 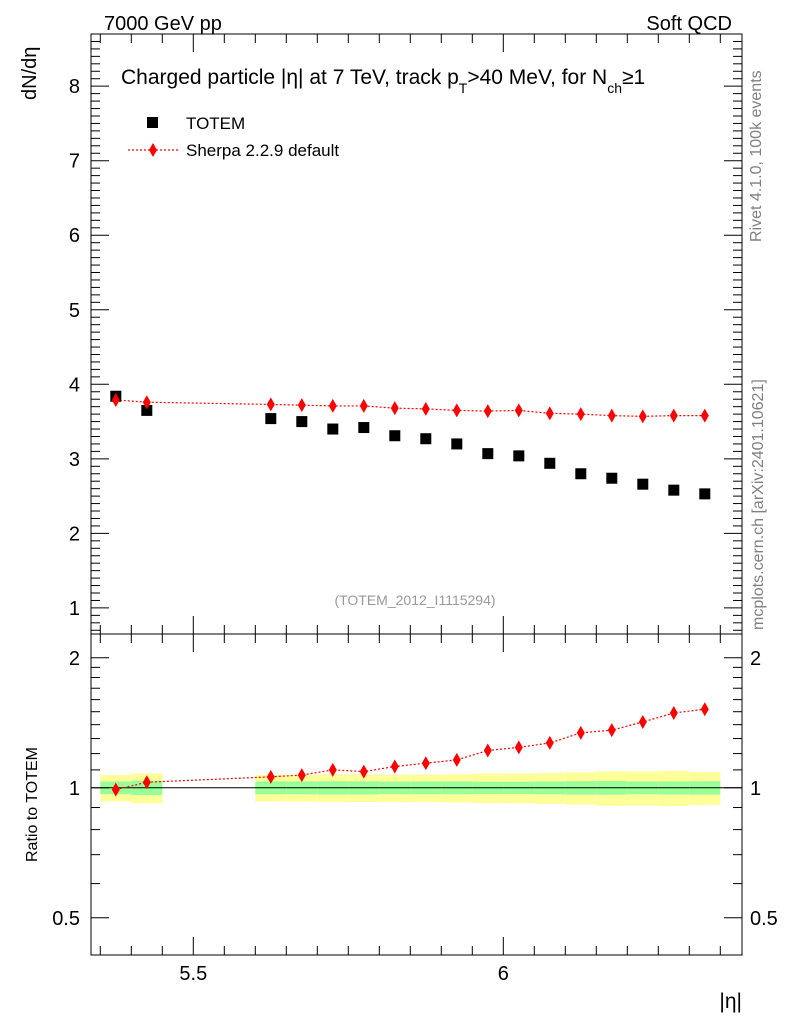 What do you see at coordinates (152, 122) in the screenshot?
I see `legend-marker-totem` at bounding box center [152, 122].